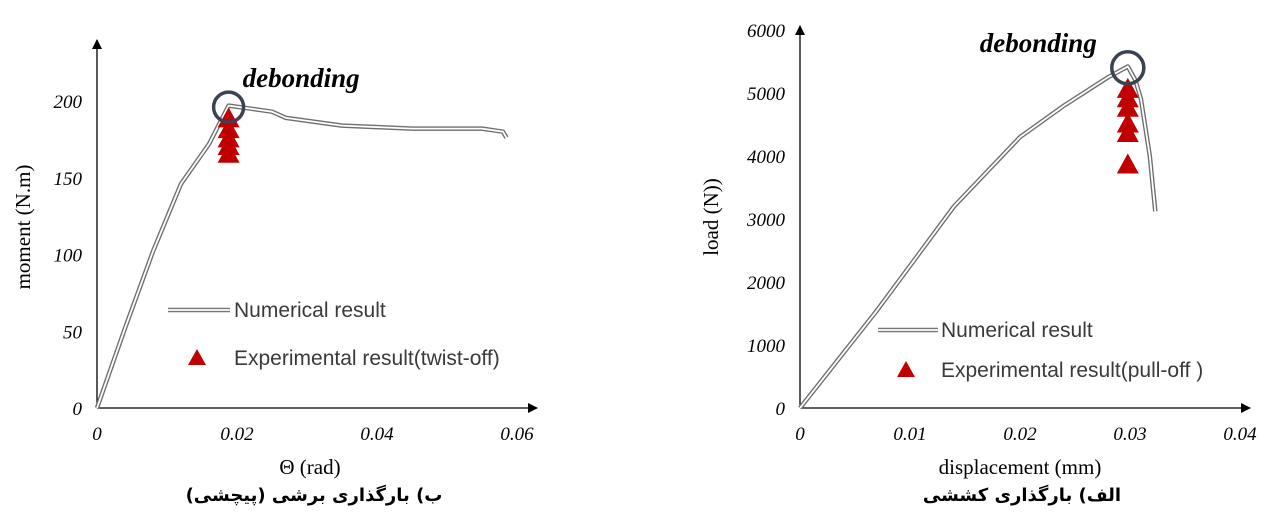 This screenshot has height=518, width=1271. What do you see at coordinates (68, 102) in the screenshot?
I see `y-tick-label-left: 200` at bounding box center [68, 102].